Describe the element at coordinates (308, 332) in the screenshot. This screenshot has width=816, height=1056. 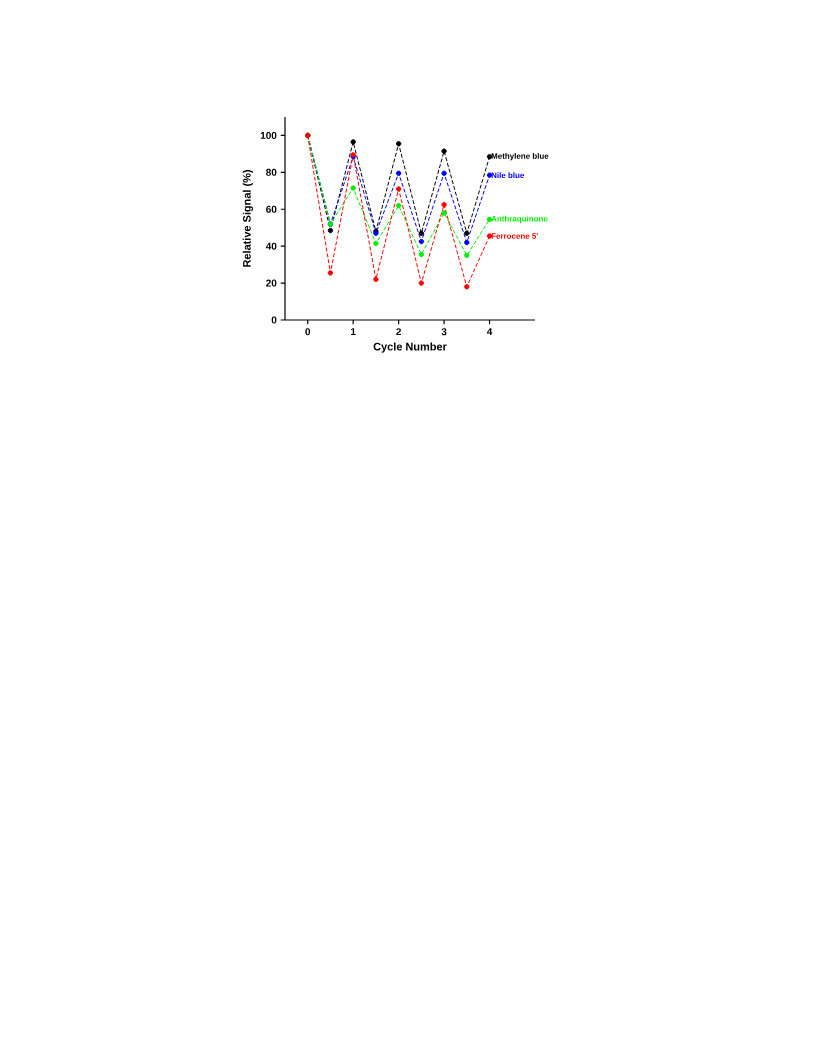
I see `x-tick-label: 0` at that location.